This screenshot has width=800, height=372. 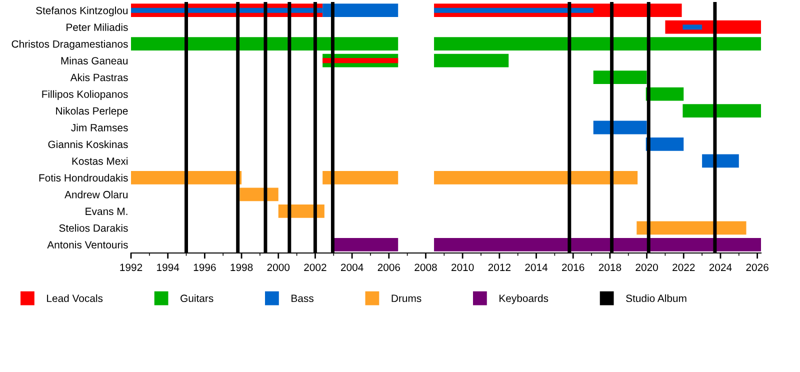 I want to click on y-tick-label: Akis Pastras, so click(x=99, y=78).